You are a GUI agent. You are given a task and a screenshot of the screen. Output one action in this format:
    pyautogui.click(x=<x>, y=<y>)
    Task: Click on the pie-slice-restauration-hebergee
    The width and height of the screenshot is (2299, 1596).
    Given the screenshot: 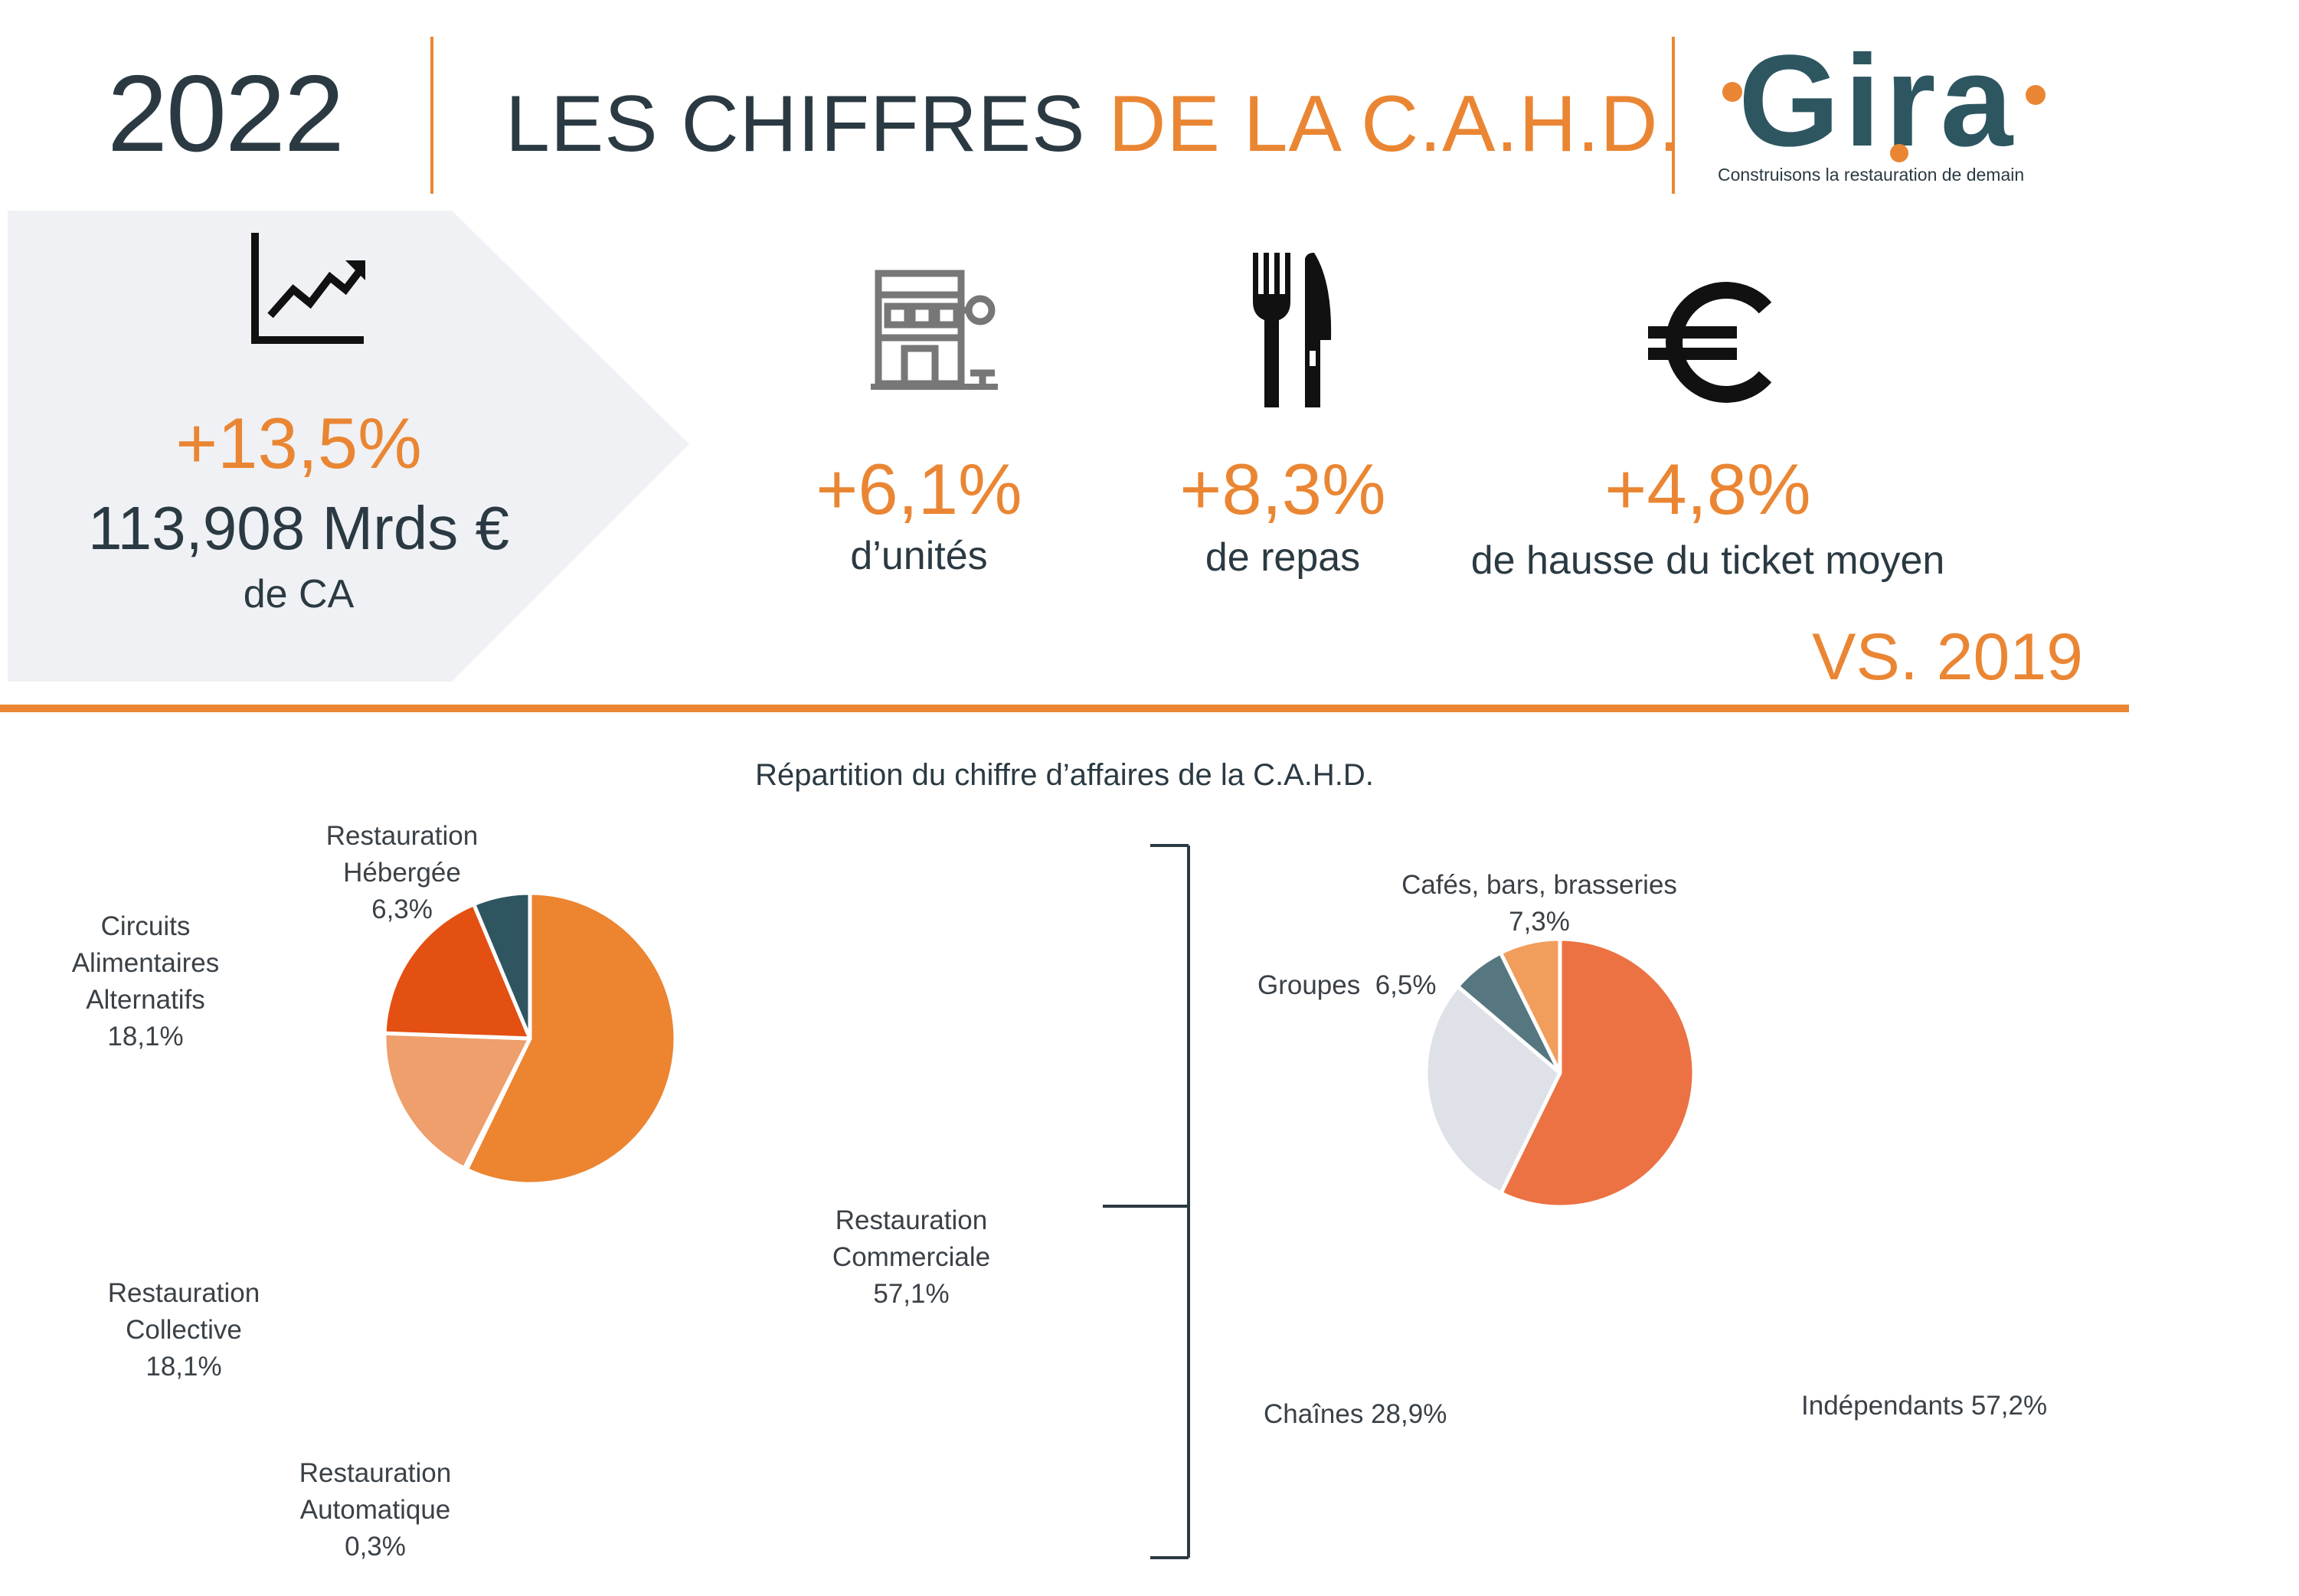 What is the action you would take?
    pyautogui.click(x=502, y=966)
    